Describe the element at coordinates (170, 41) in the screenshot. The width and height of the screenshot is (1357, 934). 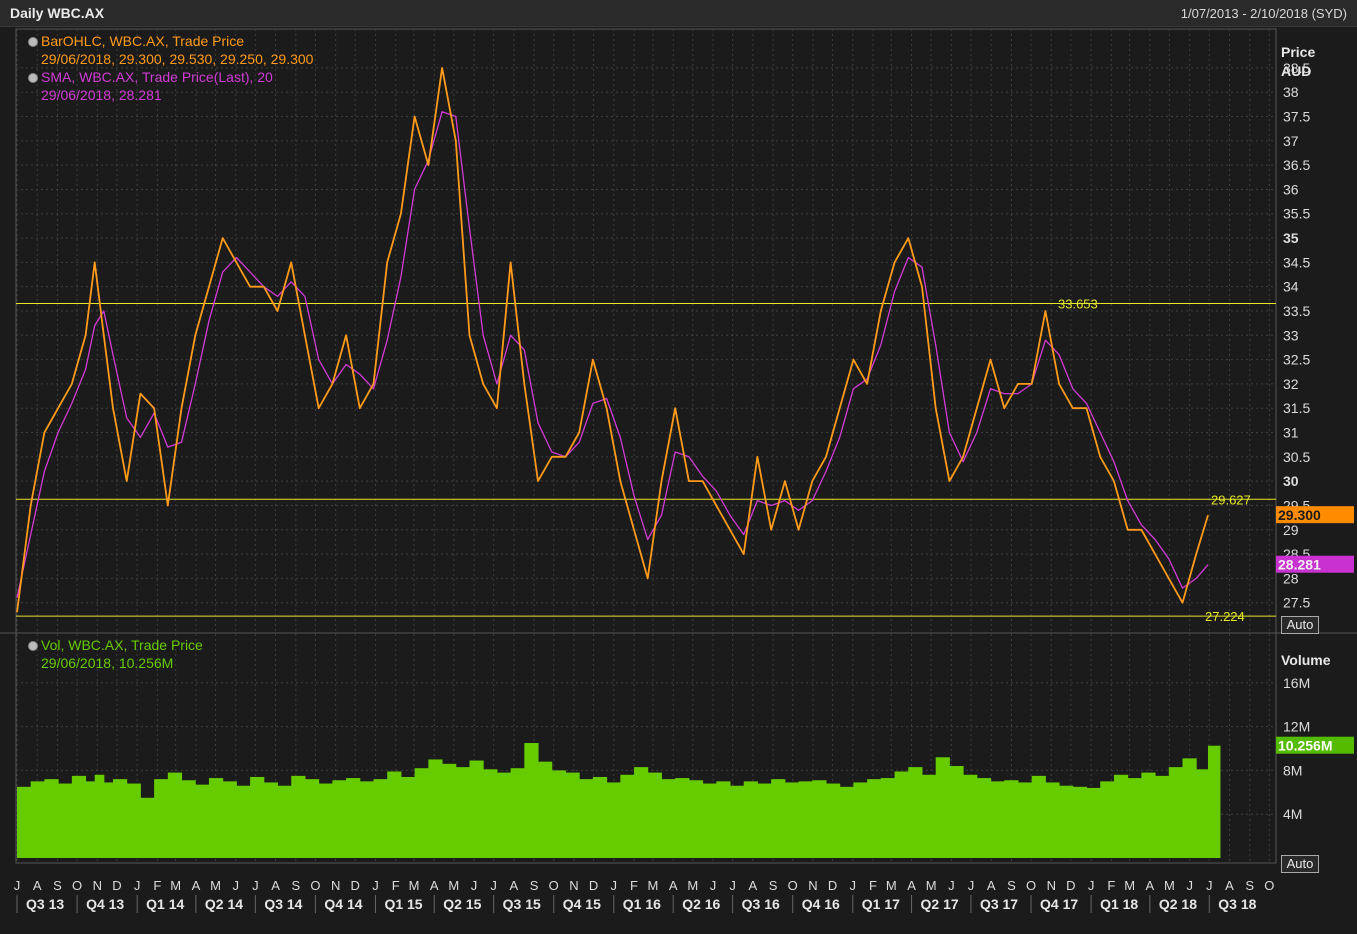
I see `bar-legend: BarOHLC, WBC.AX, Trade Price` at that location.